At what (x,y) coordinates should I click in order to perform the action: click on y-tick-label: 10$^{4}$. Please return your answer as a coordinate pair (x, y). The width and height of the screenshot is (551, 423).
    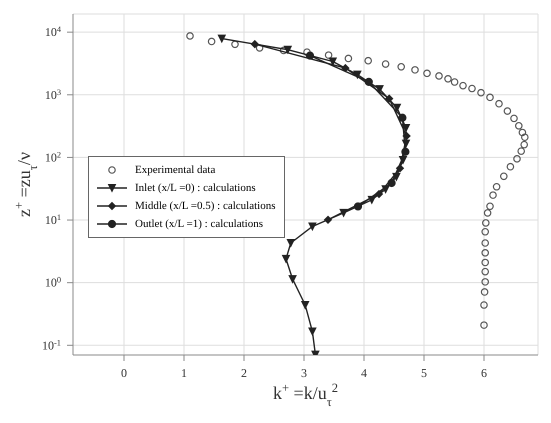
    Looking at the image, I should click on (53, 32).